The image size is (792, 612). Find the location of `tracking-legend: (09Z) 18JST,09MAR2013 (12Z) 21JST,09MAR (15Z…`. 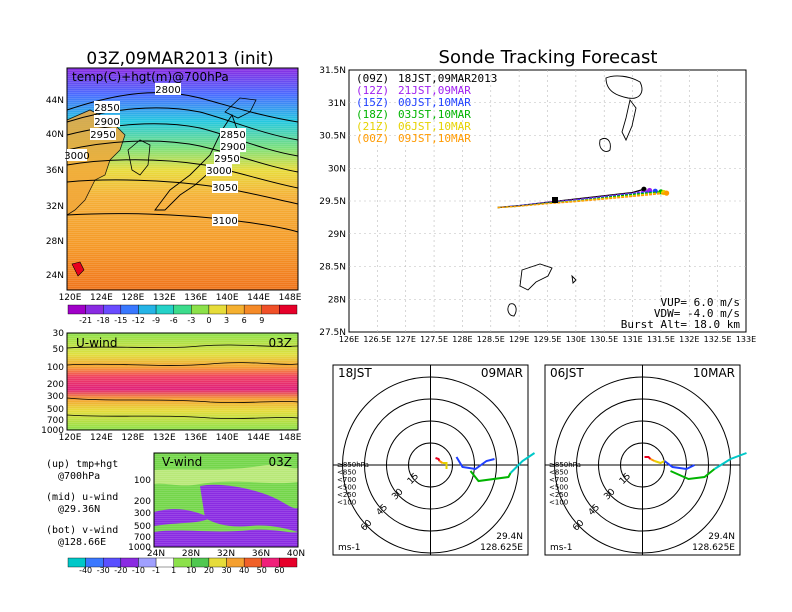

tracking-legend: (09Z) 18JST,09MAR2013 (12Z) 21JST,09MAR (15Z… is located at coordinates (426, 108).